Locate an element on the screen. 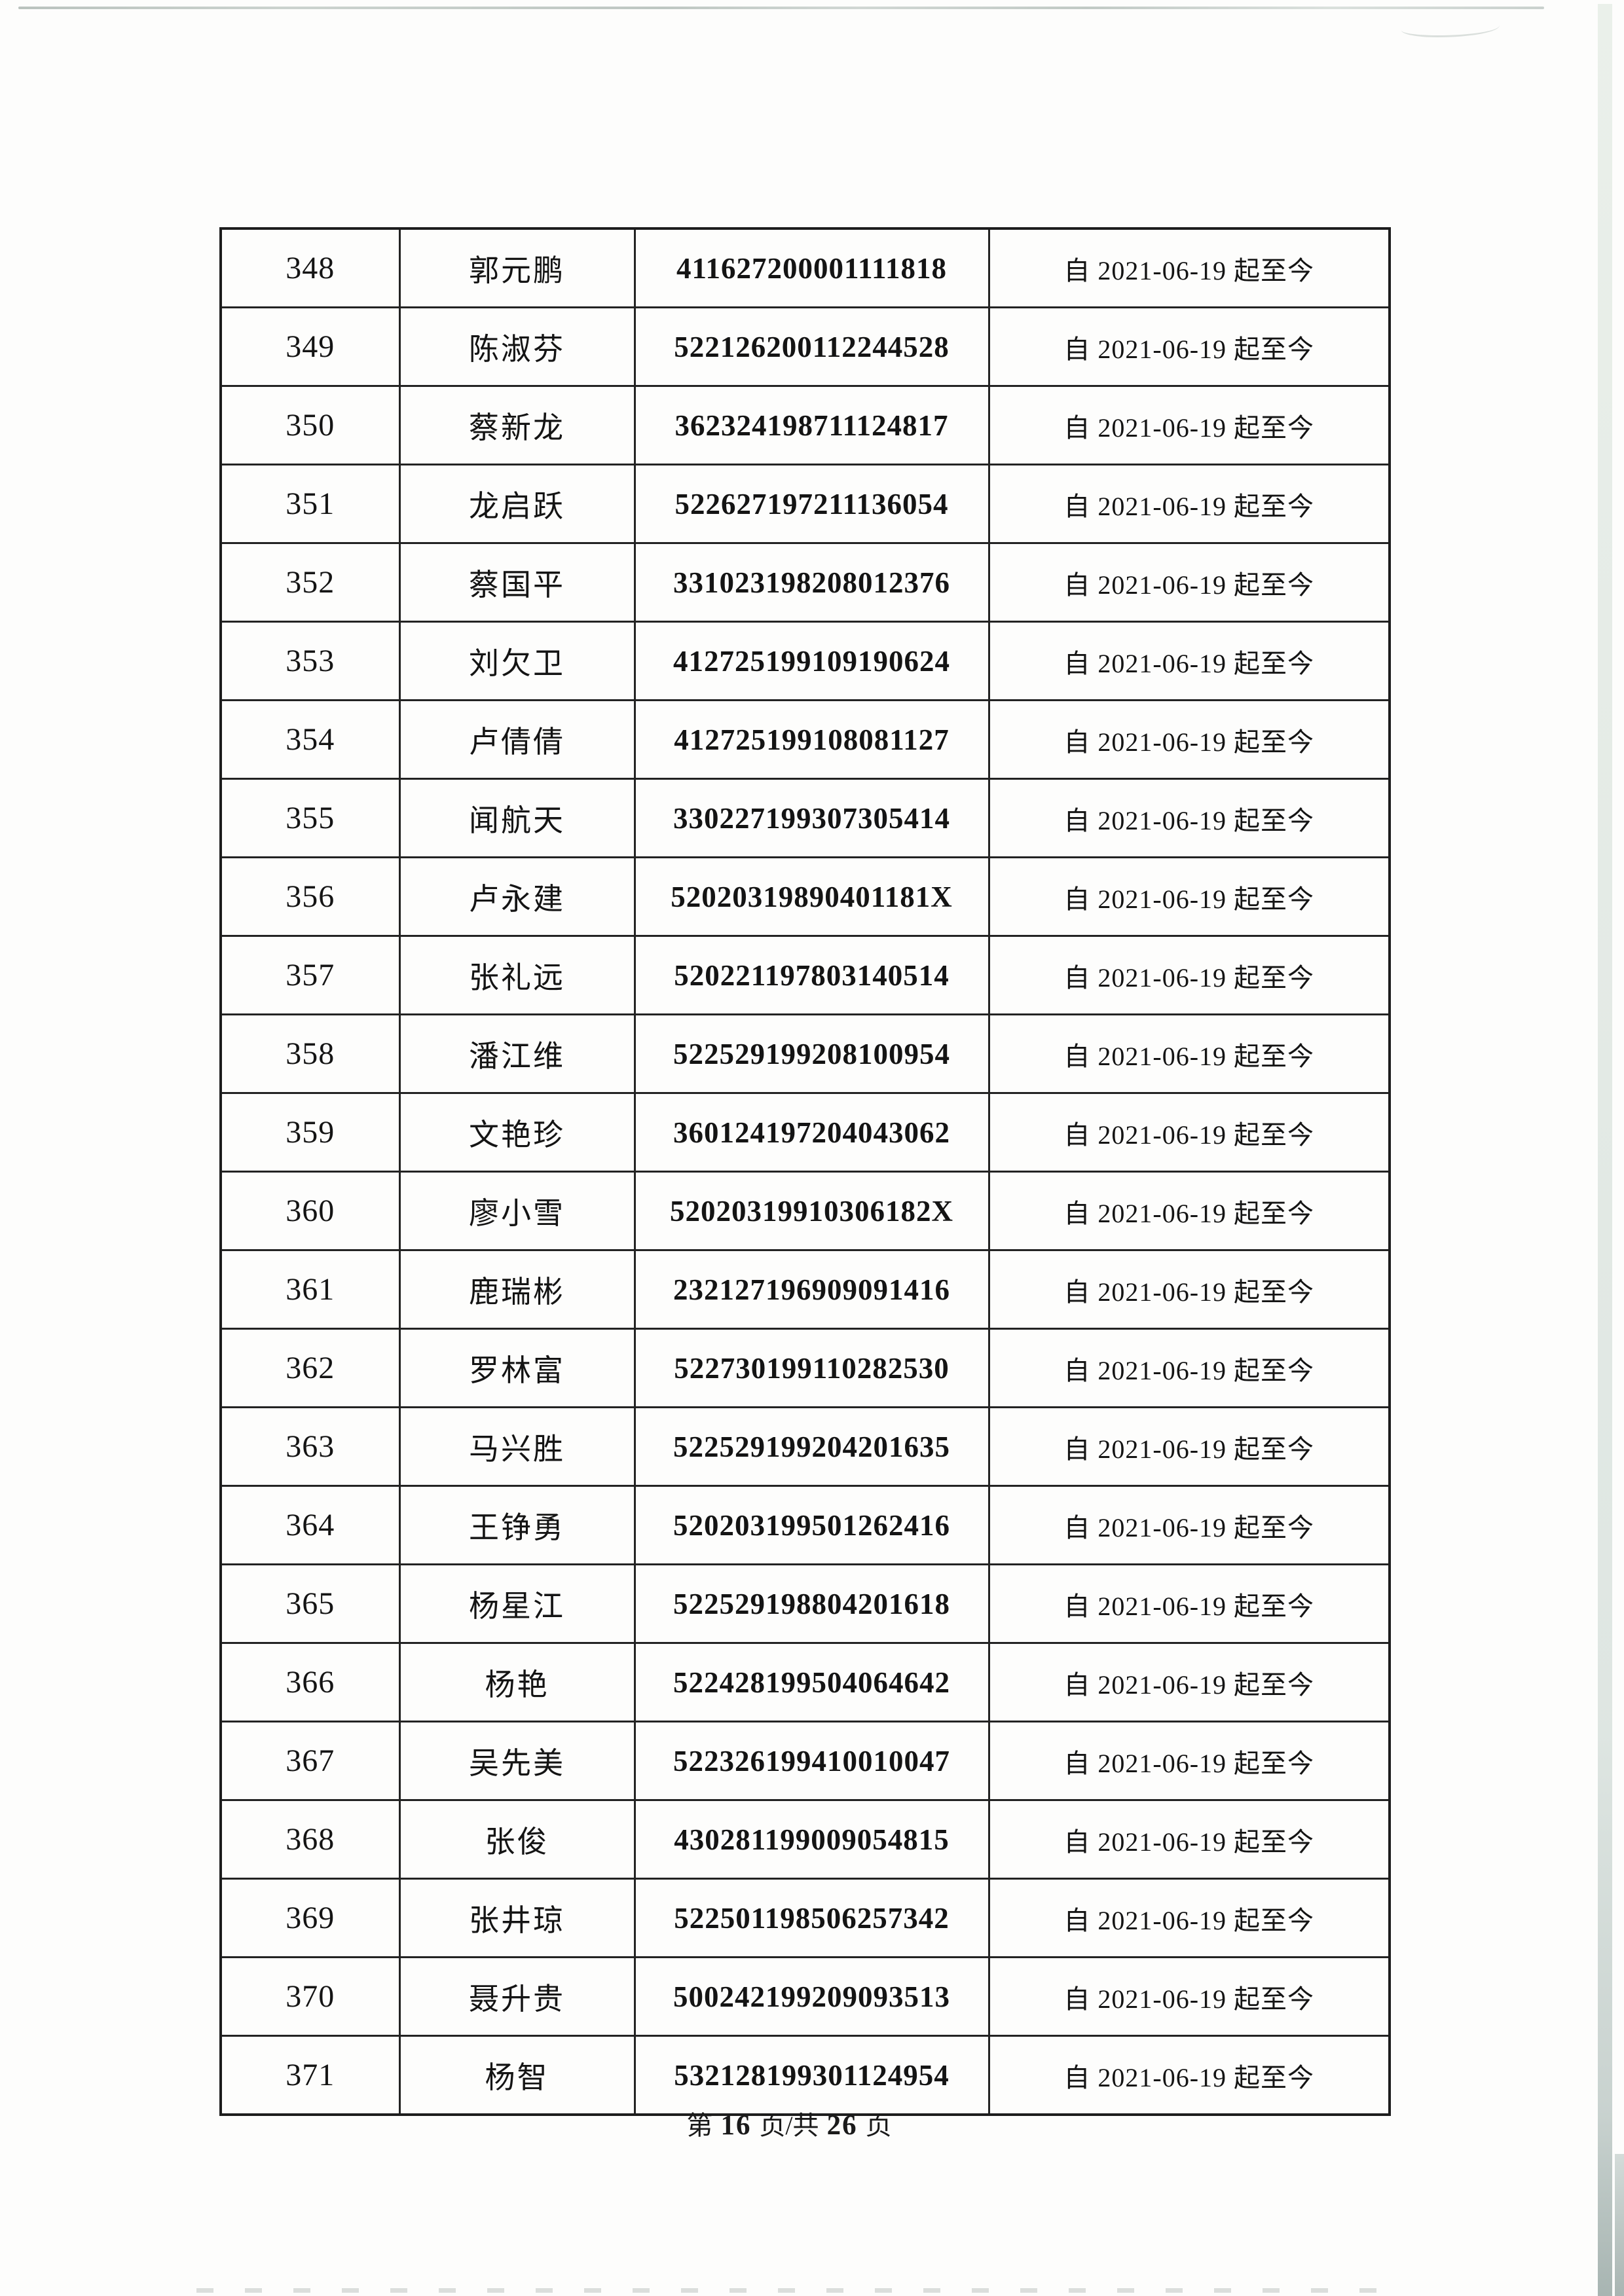  name-cell: 龙启跃 is located at coordinates (517, 504).